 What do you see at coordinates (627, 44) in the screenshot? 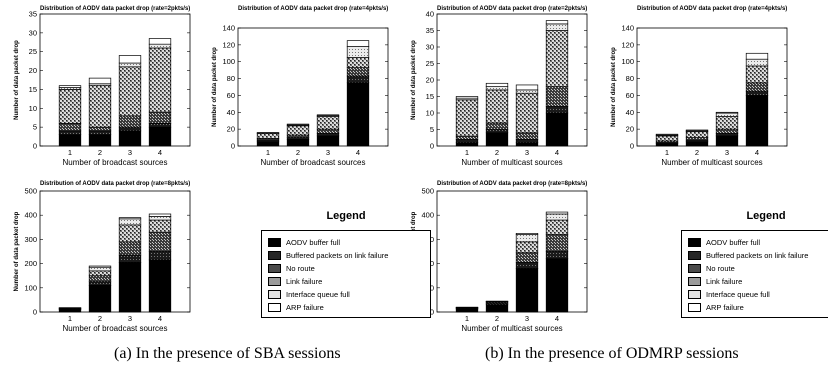
I see `y-tick-label: 120` at bounding box center [627, 44].